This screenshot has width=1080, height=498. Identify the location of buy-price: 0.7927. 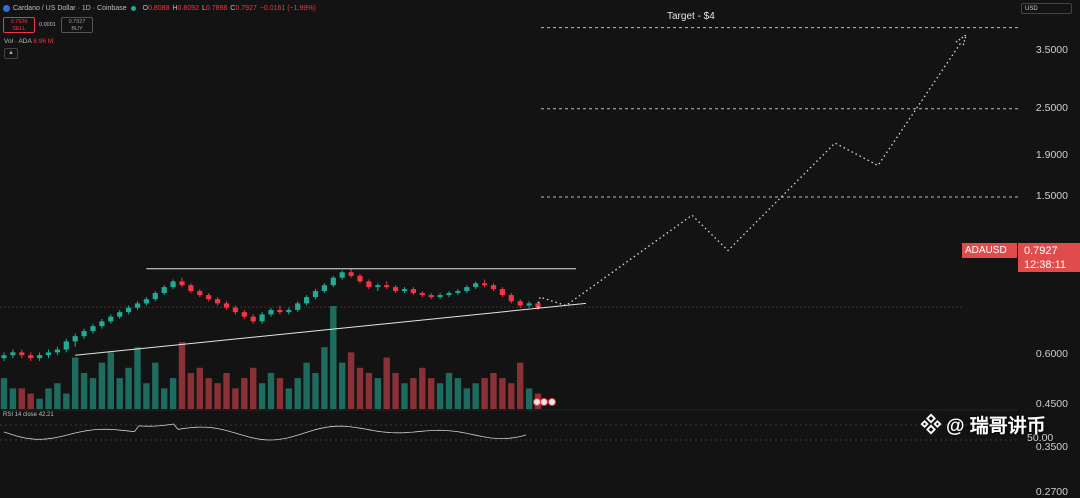
(77, 22).